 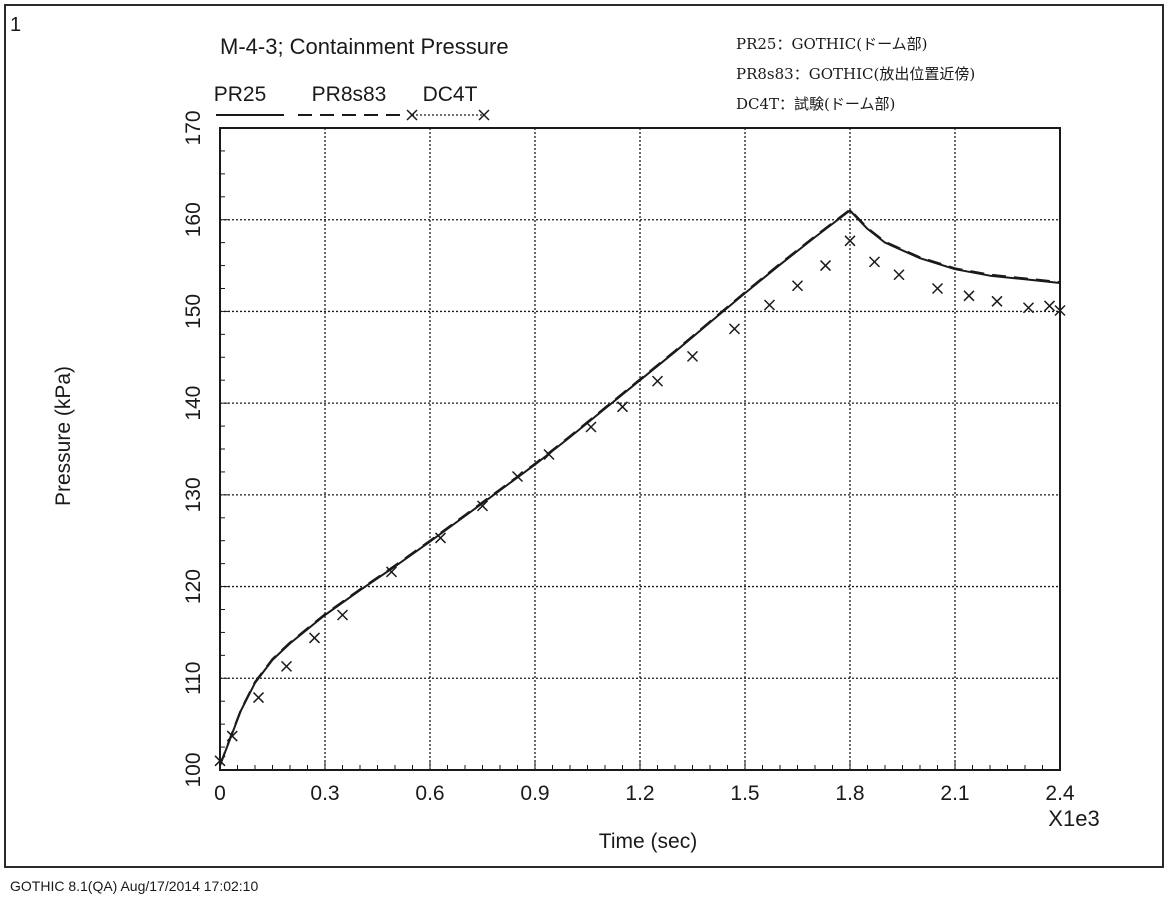 What do you see at coordinates (193, 219) in the screenshot?
I see `y-tick-label: 160` at bounding box center [193, 219].